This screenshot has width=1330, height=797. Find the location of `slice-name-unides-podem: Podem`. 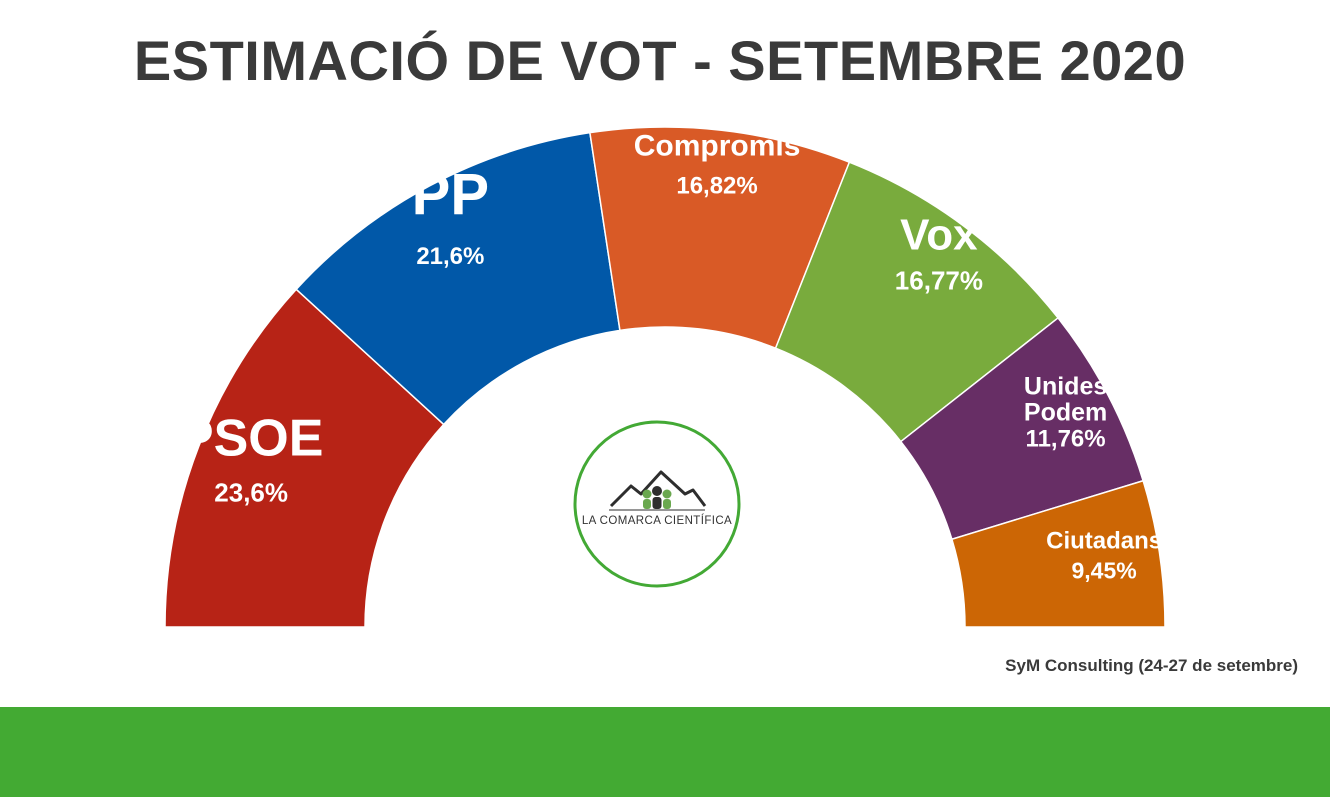

slice-name-unides-podem: Podem is located at coordinates (1065, 413).